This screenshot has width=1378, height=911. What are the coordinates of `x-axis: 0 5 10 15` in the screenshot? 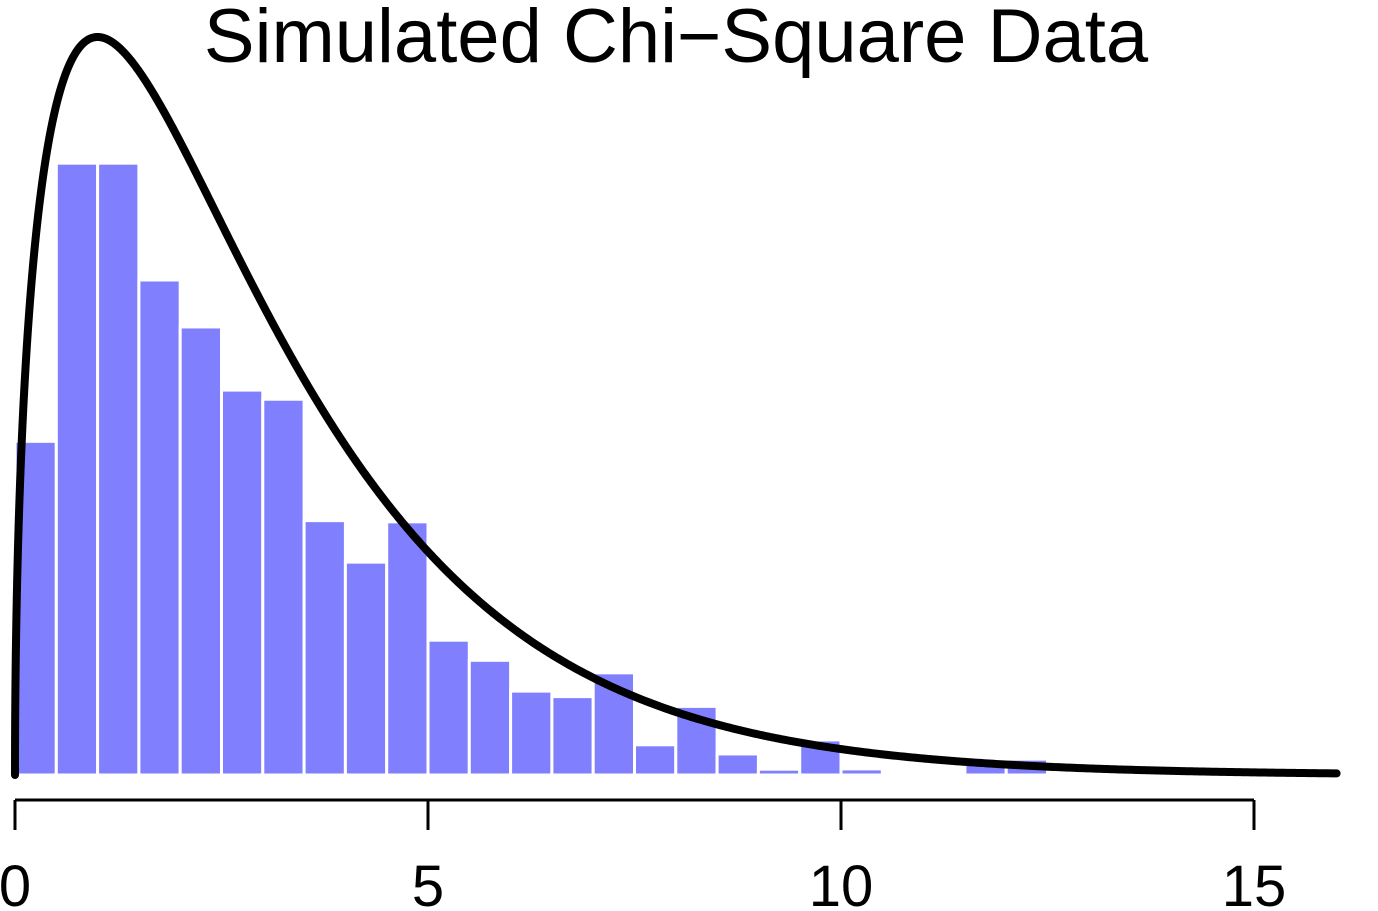 It's located at (643, 854).